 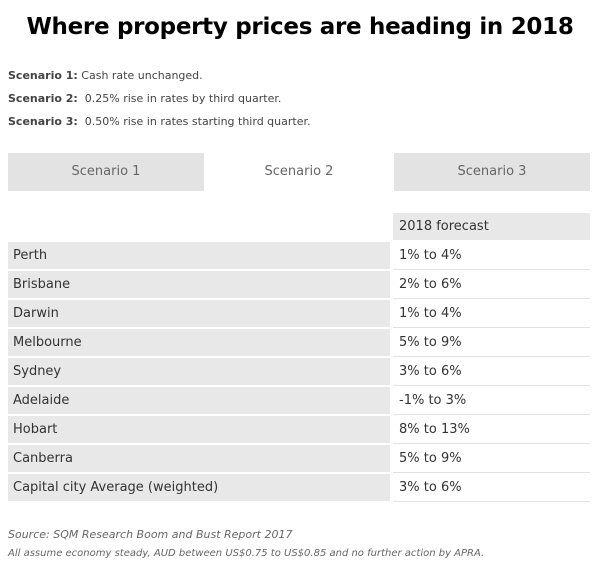 I want to click on city-cell: Perth, so click(x=199, y=256).